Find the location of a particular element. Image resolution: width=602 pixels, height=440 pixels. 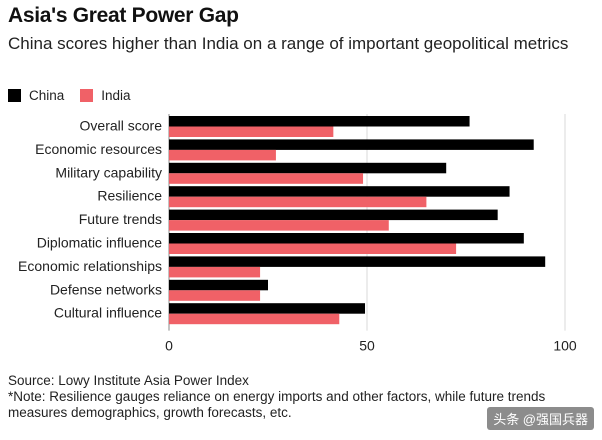

legend: China India is located at coordinates (77, 95).